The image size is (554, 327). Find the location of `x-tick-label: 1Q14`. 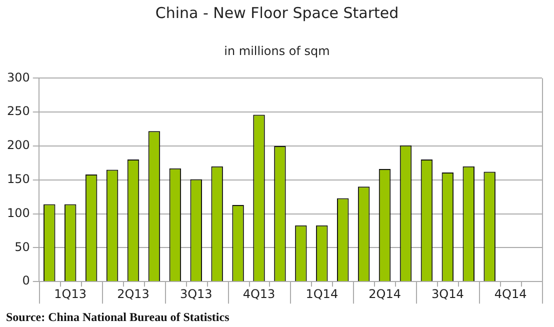

x-tick-label: 1Q14 is located at coordinates (322, 293).